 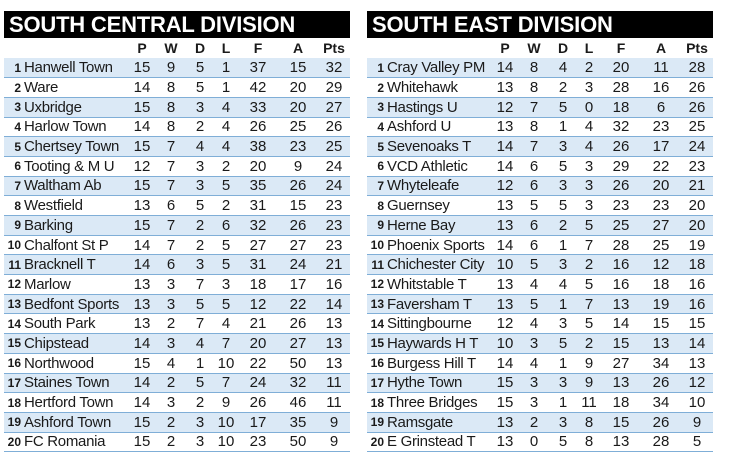 What do you see at coordinates (419, 127) in the screenshot?
I see `team-name: Ashford U` at bounding box center [419, 127].